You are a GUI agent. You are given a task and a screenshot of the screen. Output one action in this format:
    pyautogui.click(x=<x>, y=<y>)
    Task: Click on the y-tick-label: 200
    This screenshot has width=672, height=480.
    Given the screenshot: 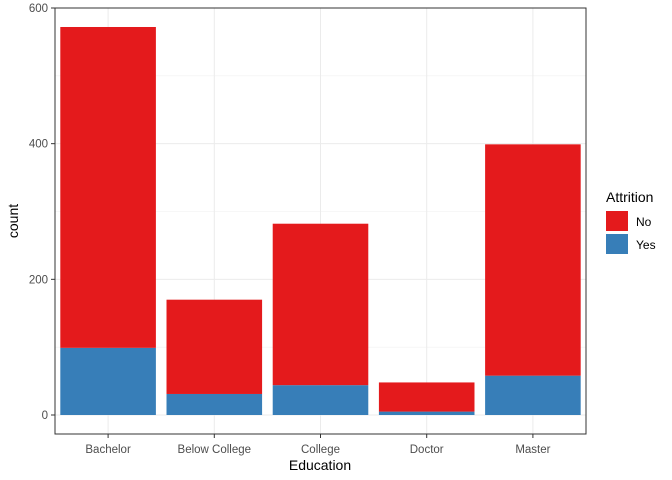 What is the action you would take?
    pyautogui.click(x=38, y=280)
    